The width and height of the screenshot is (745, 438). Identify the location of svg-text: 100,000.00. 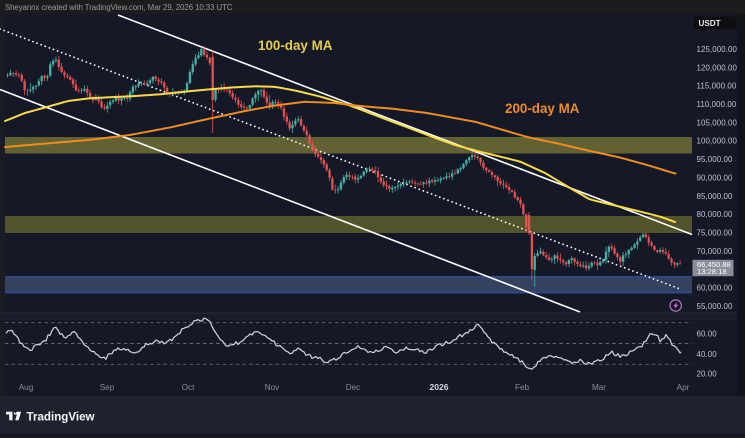
(717, 141).